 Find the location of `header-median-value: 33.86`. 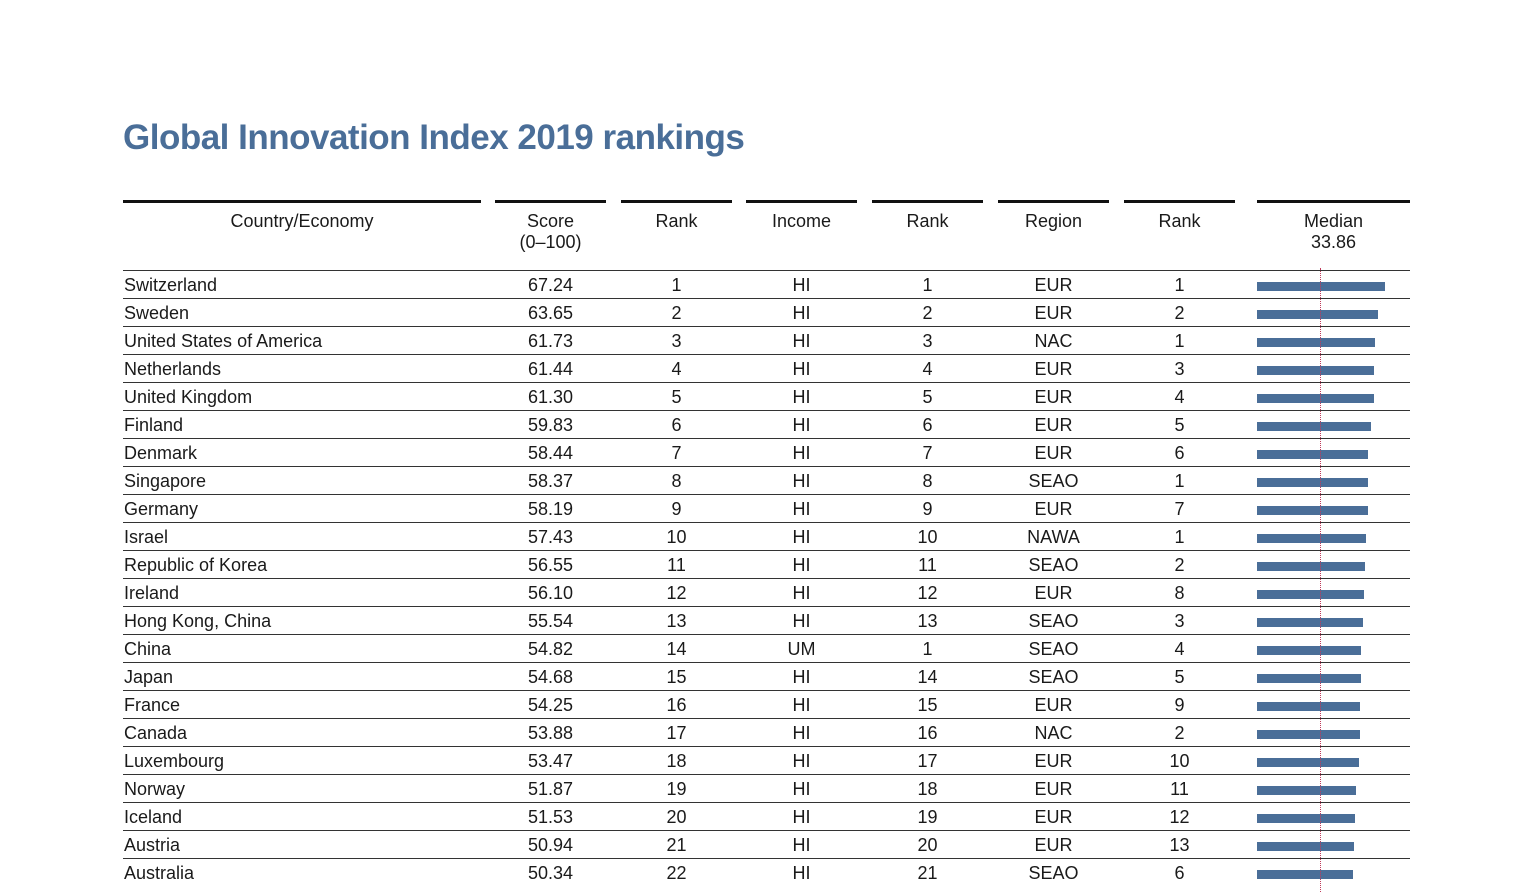

header-median-value: 33.86 is located at coordinates (1333, 242).